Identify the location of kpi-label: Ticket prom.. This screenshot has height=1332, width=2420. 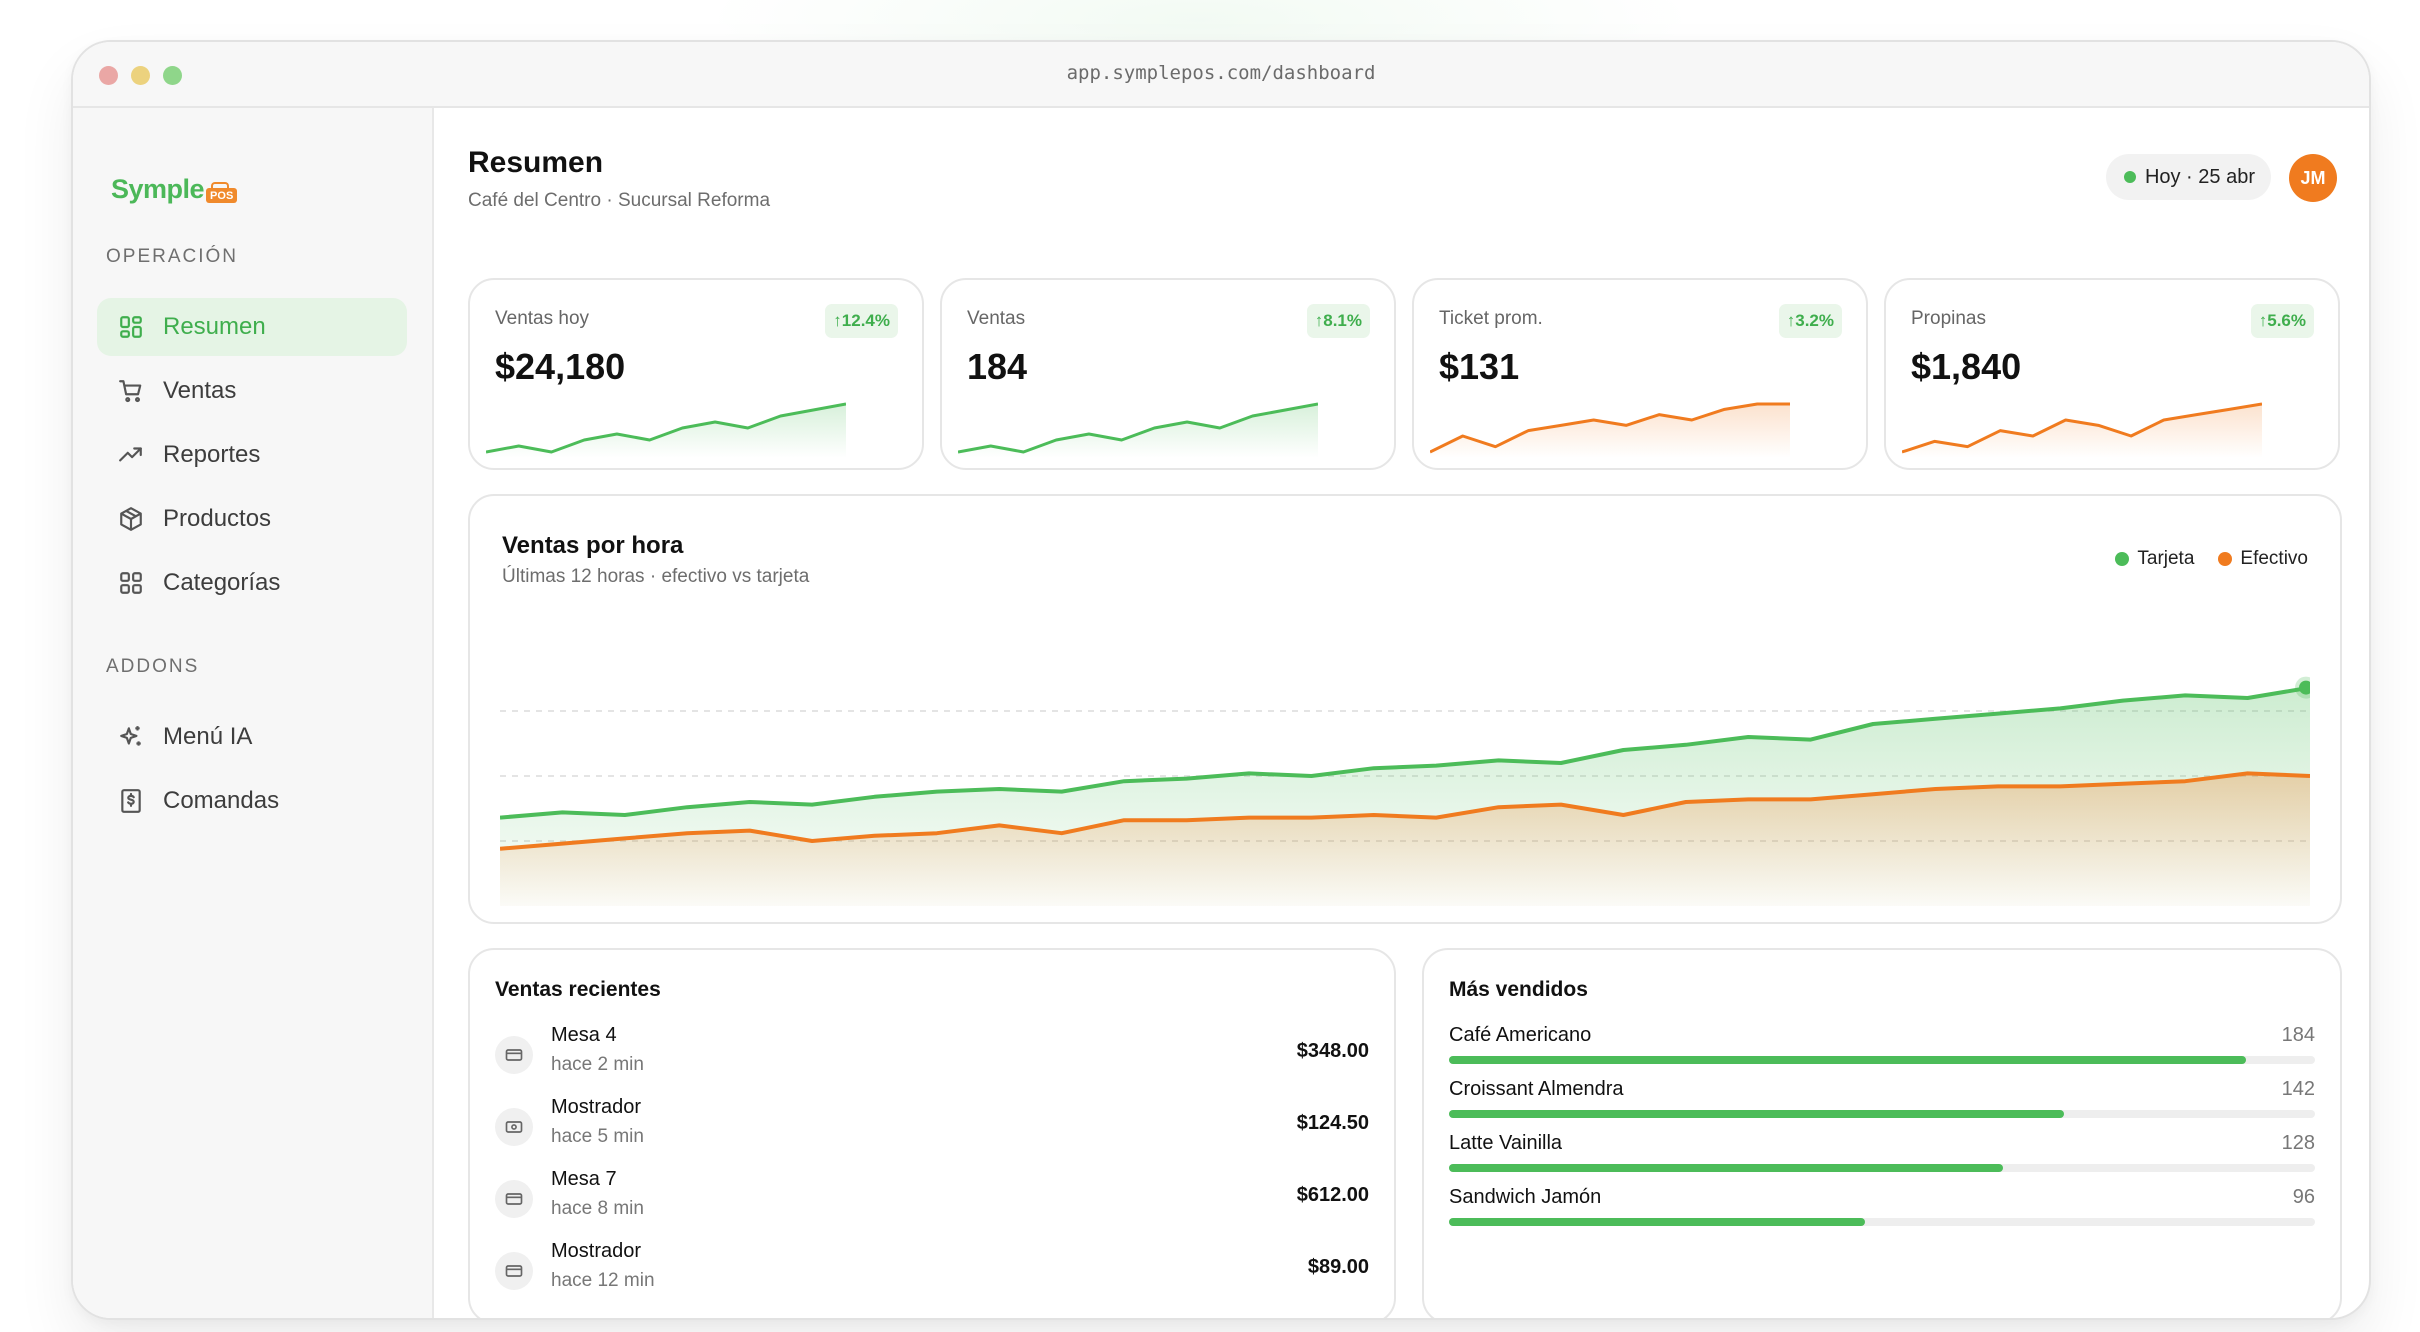
(1491, 318).